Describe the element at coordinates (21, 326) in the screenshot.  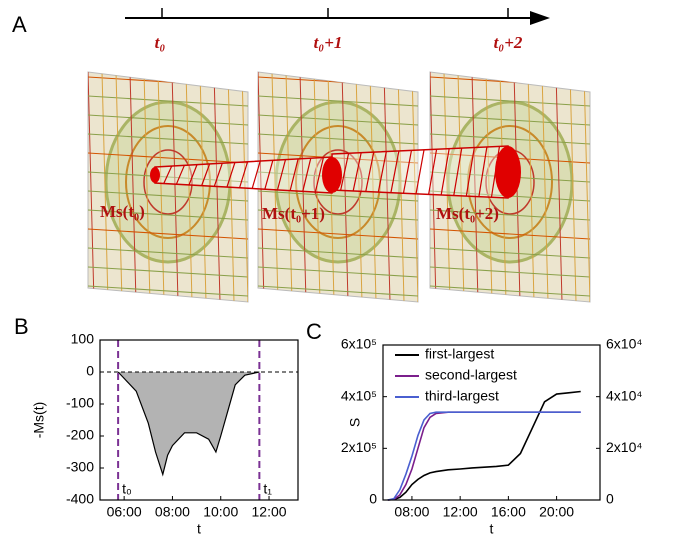
I see `panel-label: B` at that location.